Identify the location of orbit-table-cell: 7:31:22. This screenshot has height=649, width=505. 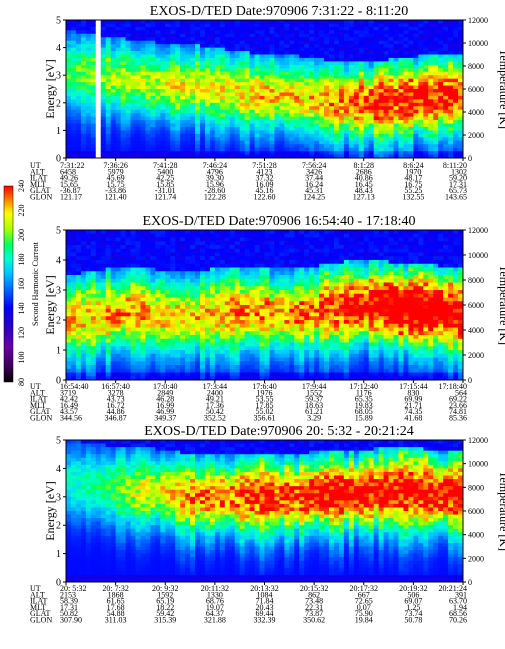
(72, 165).